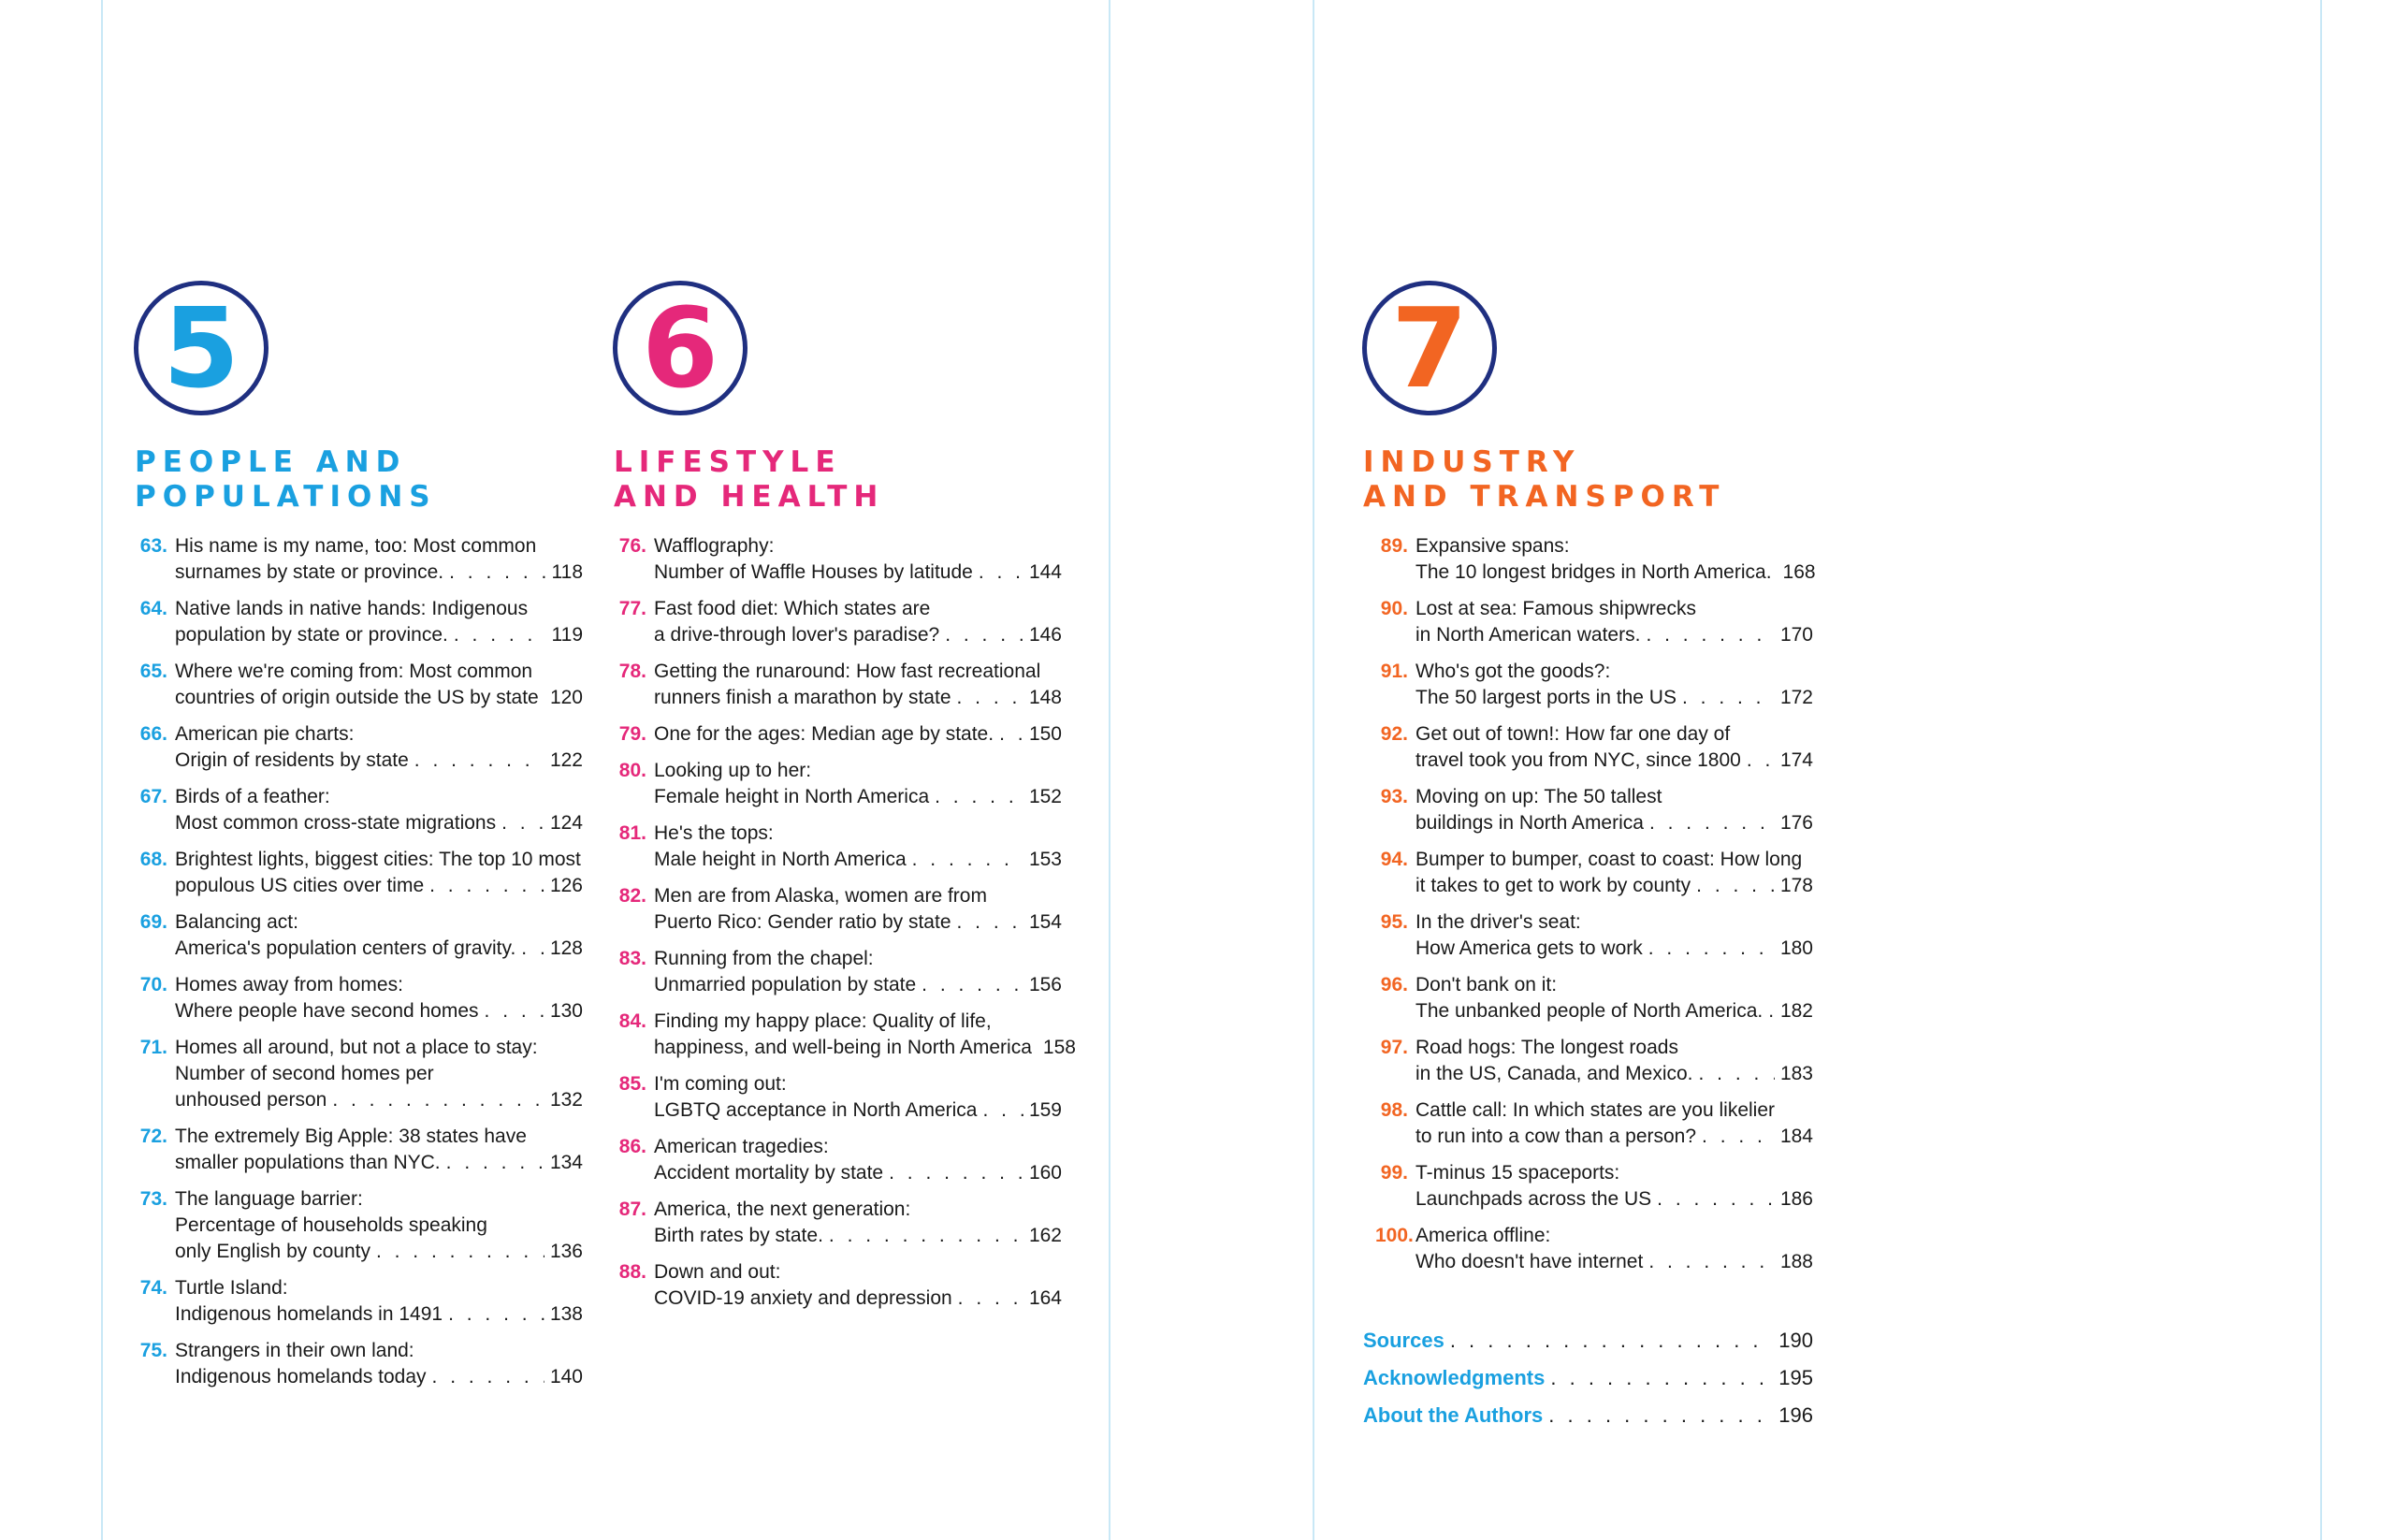 The image size is (2395, 1540). What do you see at coordinates (272, 1252) in the screenshot?
I see `entry-title-line: only English by county` at bounding box center [272, 1252].